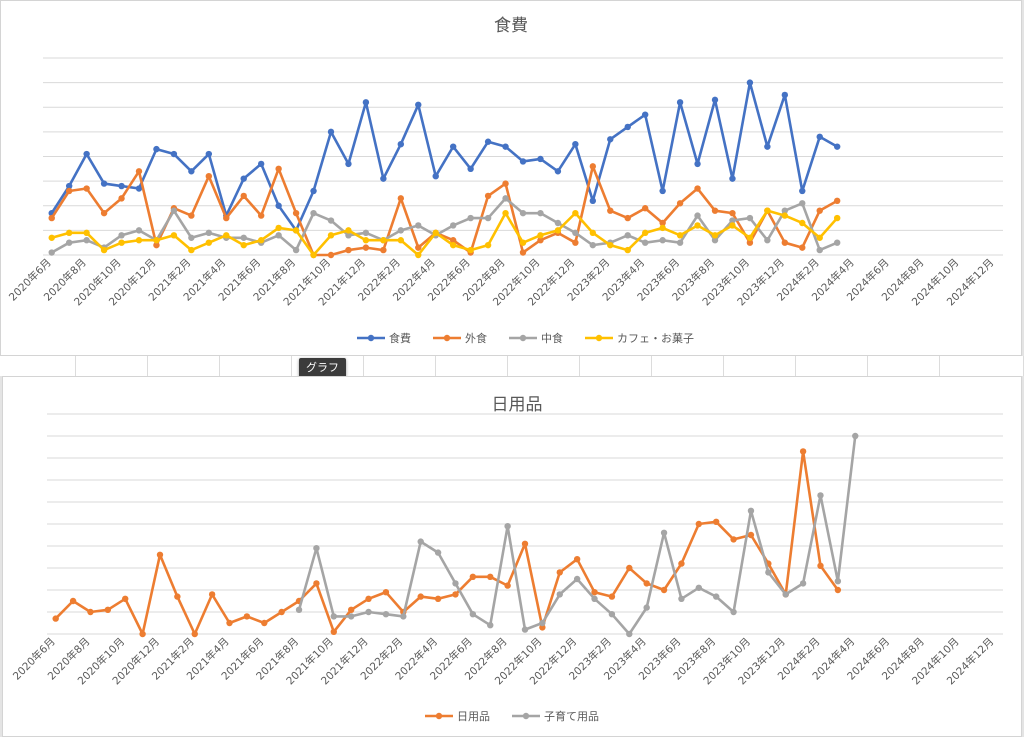 This screenshot has height=737, width=1024. Describe the element at coordinates (476, 338) in the screenshot. I see `legend-label: 外食` at that location.